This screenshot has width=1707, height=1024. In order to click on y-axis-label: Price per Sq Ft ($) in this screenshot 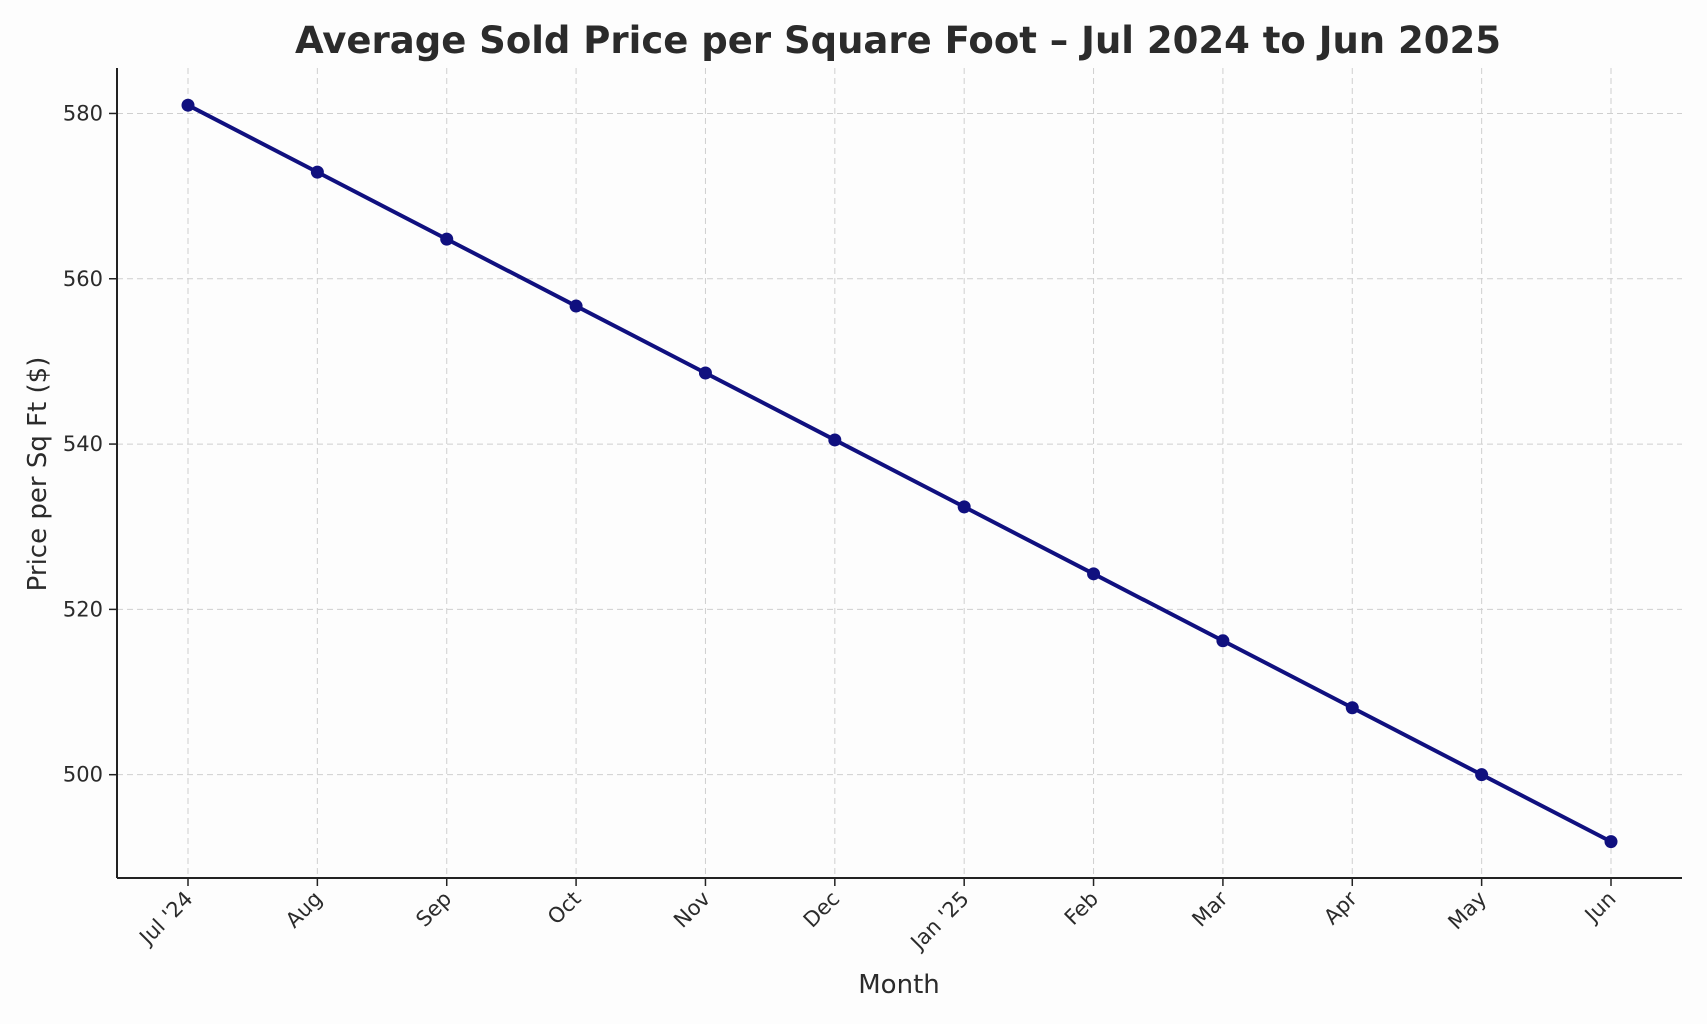, I will do `click(38, 474)`.